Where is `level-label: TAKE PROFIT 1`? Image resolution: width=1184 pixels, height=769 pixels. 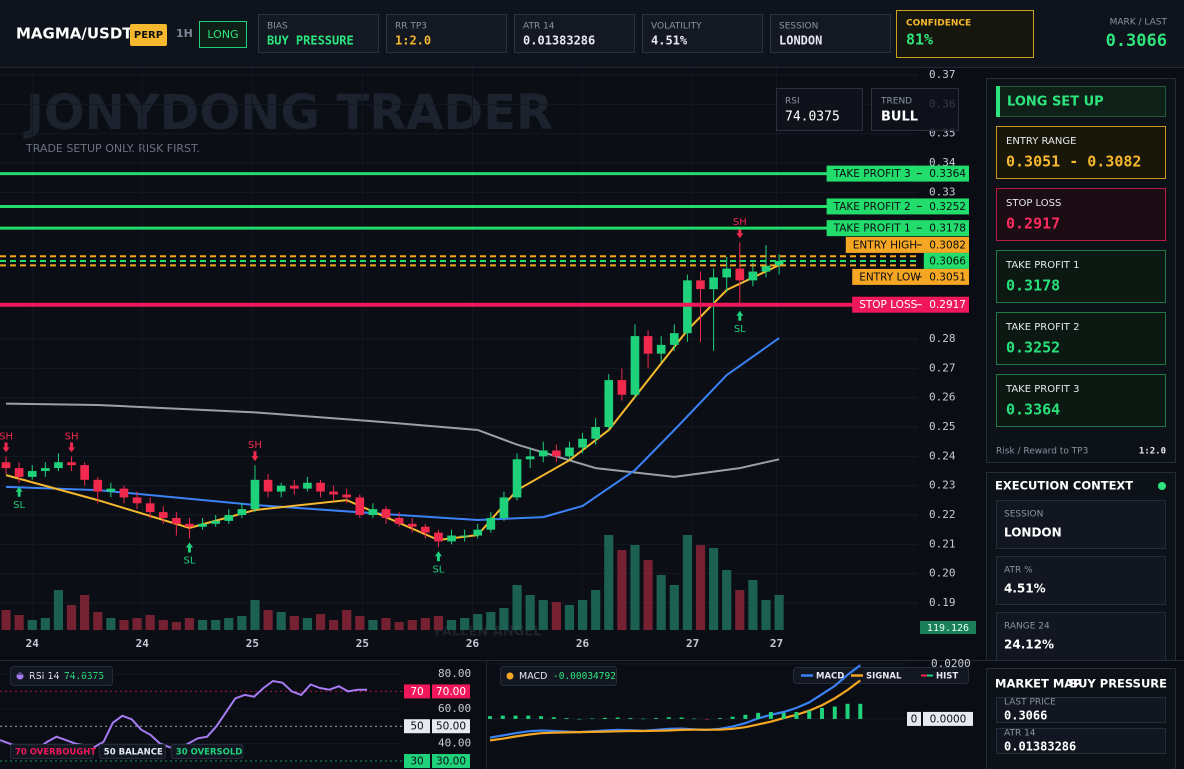 level-label: TAKE PROFIT 1 is located at coordinates (872, 229).